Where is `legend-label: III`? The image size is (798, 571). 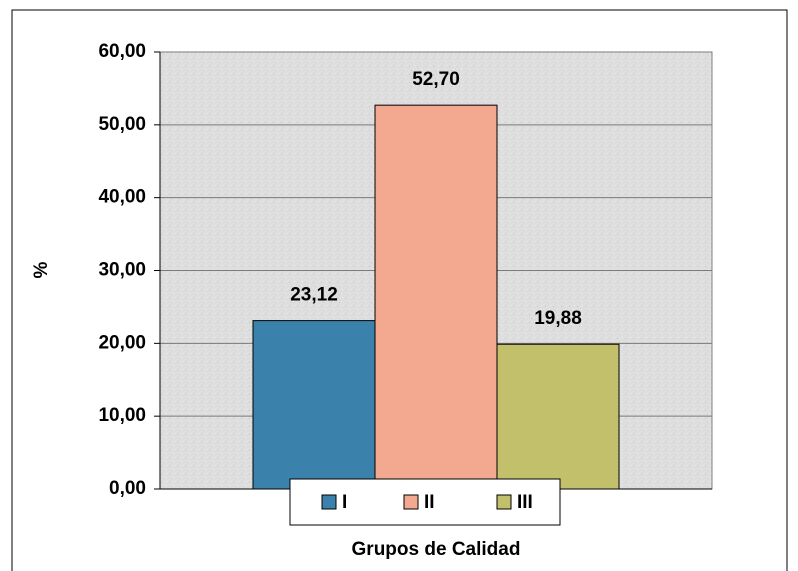
legend-label: III is located at coordinates (525, 502).